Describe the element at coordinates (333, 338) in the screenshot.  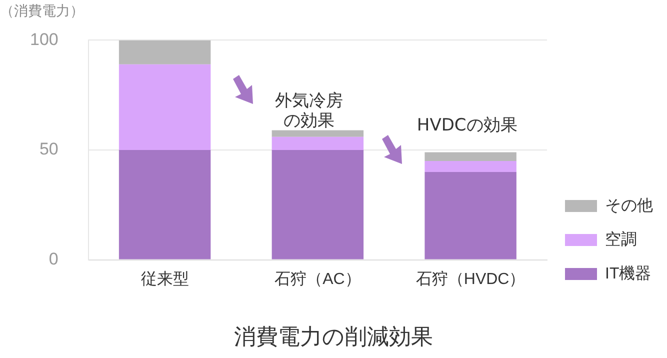
I see `text: 消費電力の削減効果` at that location.